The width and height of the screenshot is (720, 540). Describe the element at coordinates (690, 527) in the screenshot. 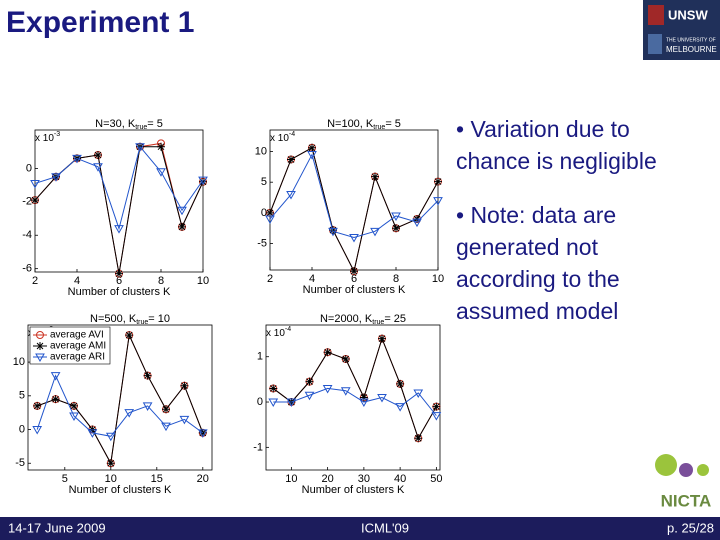

I see `footer-page: p. 25/28` at that location.